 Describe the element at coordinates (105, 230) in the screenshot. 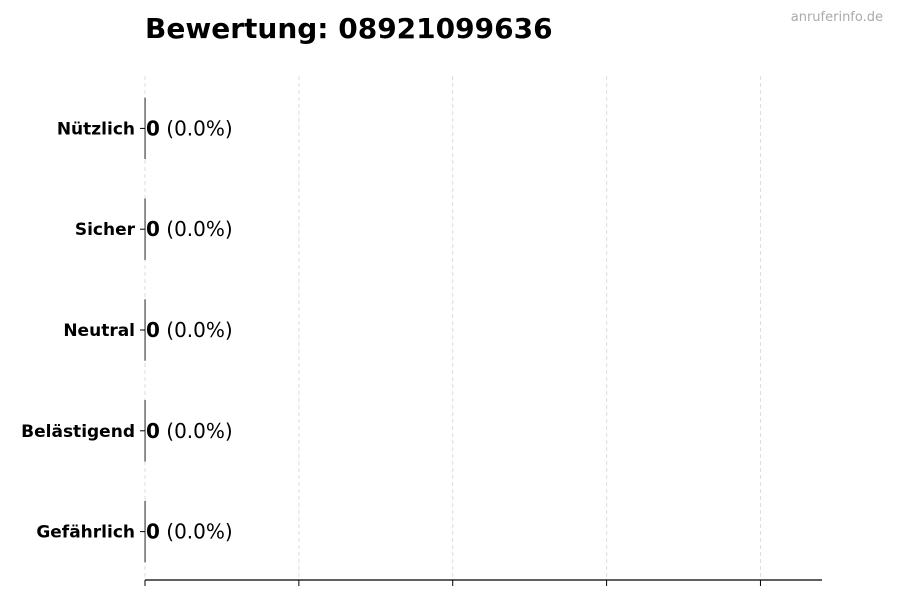

I see `y-tick-label: Sicher` at that location.